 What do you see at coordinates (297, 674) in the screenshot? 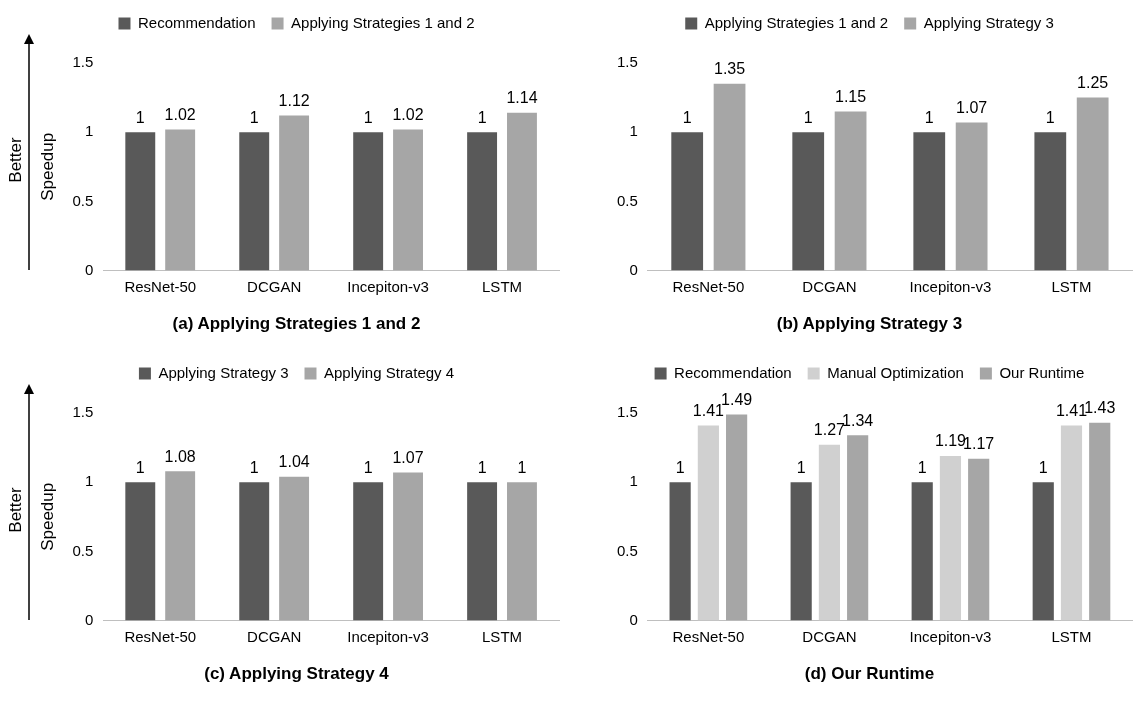
I see `text: (c) Applying Strategy 4` at bounding box center [297, 674].